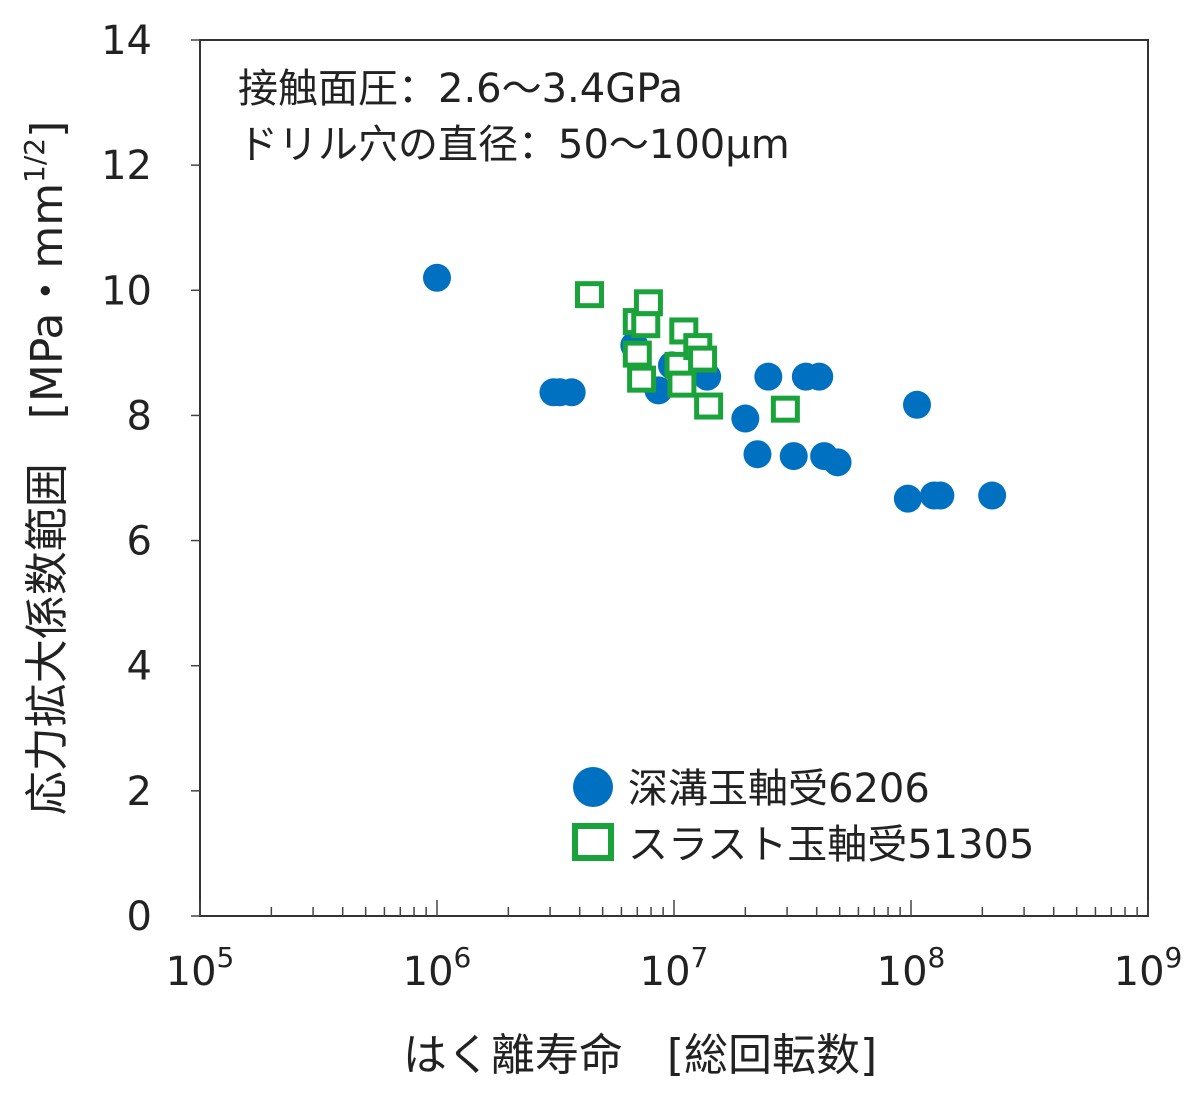 The height and width of the screenshot is (1120, 1200). I want to click on x-tick-label-exp: 5, so click(226, 957).